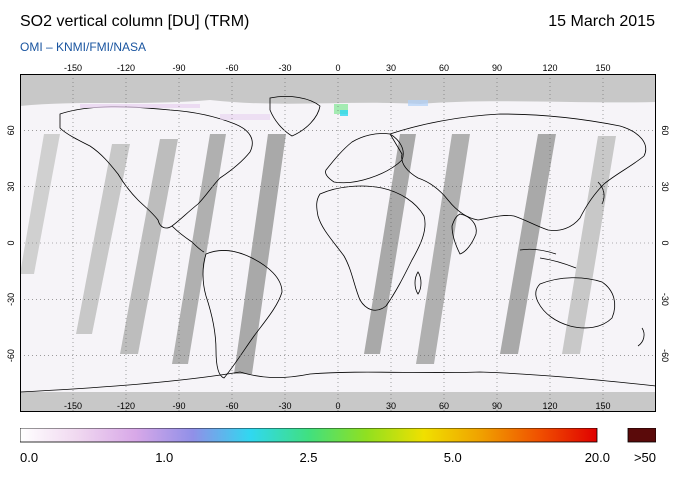 The height and width of the screenshot is (480, 676). What do you see at coordinates (188, 239) in the screenshot?
I see `central-america` at bounding box center [188, 239].